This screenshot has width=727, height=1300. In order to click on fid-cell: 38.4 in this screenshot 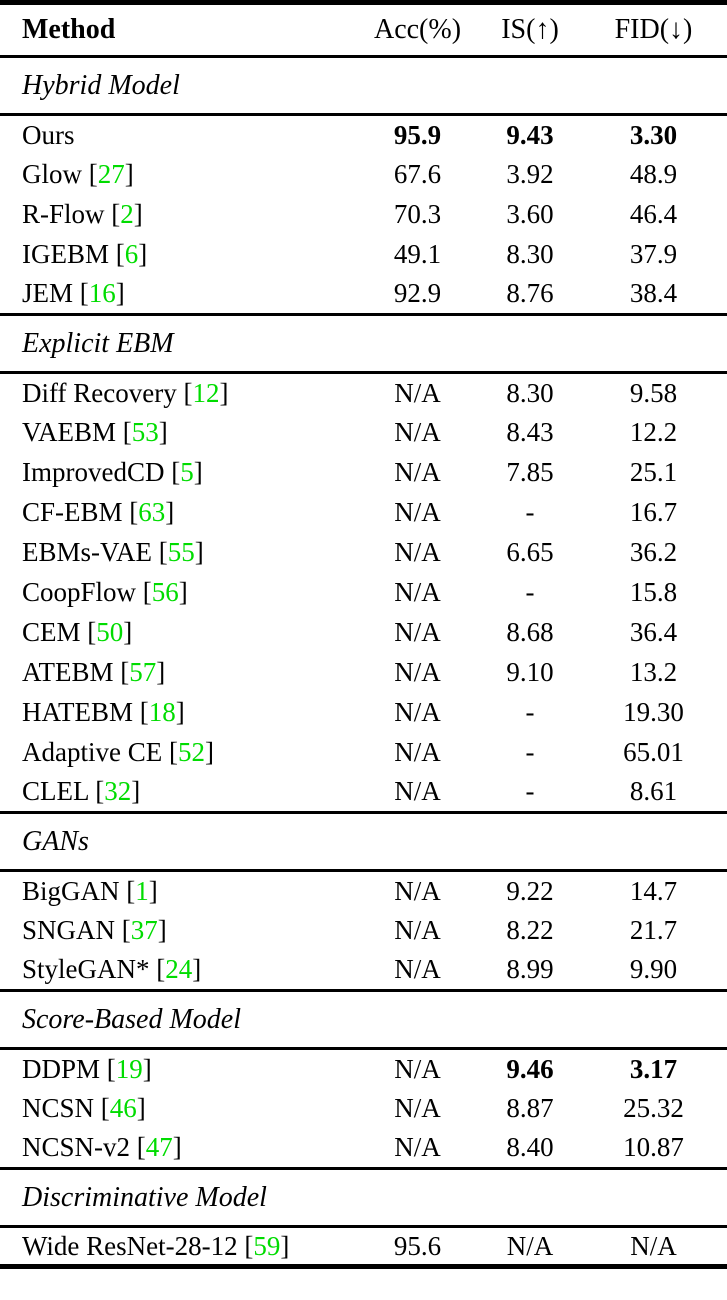, I will do `click(653, 293)`.